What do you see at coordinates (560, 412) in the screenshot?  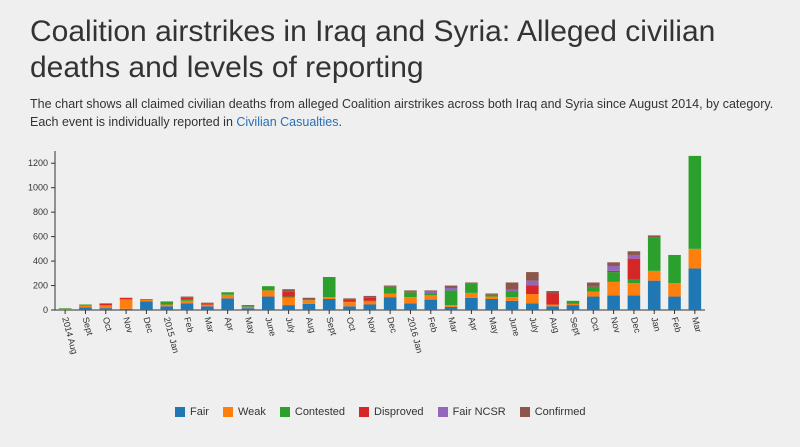 I see `legend-label: Confirmed` at bounding box center [560, 412].